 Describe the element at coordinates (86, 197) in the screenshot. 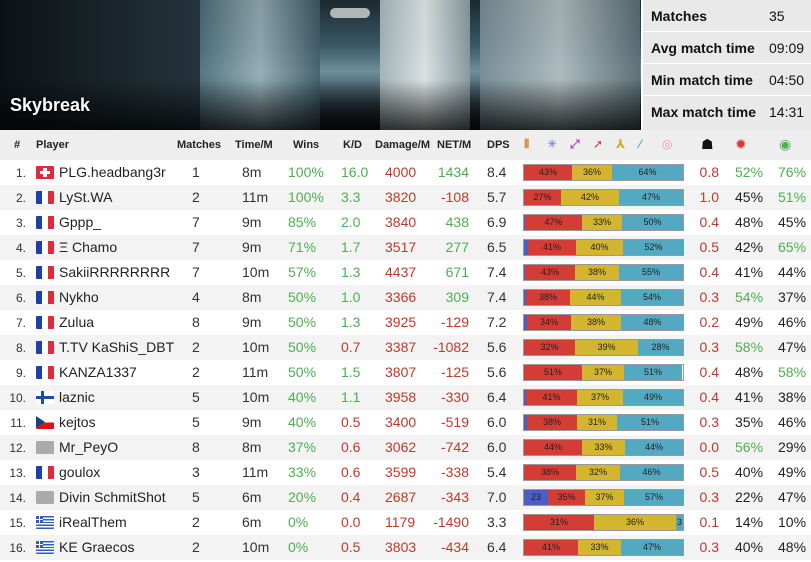

I see `player-name: LySt.WA` at that location.